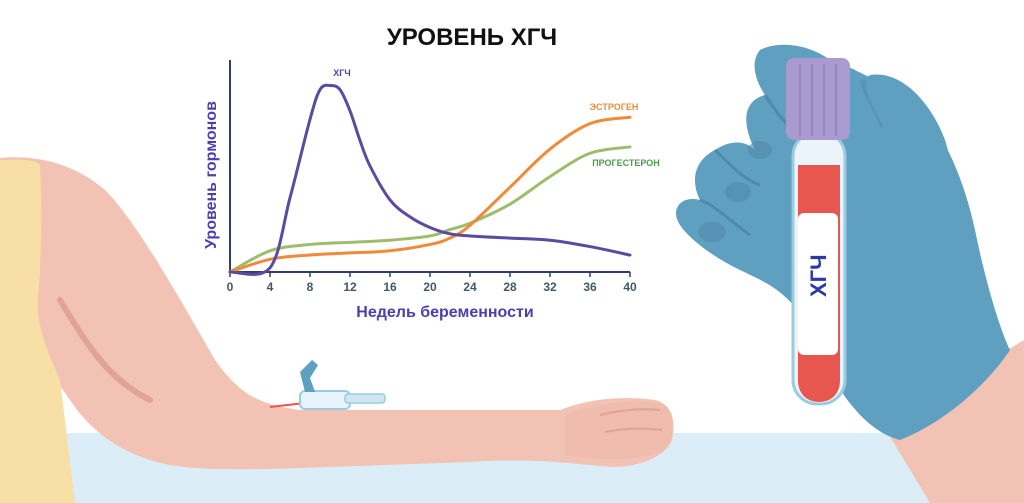 The width and height of the screenshot is (1024, 503). I want to click on x-tick-label: 40, so click(630, 287).